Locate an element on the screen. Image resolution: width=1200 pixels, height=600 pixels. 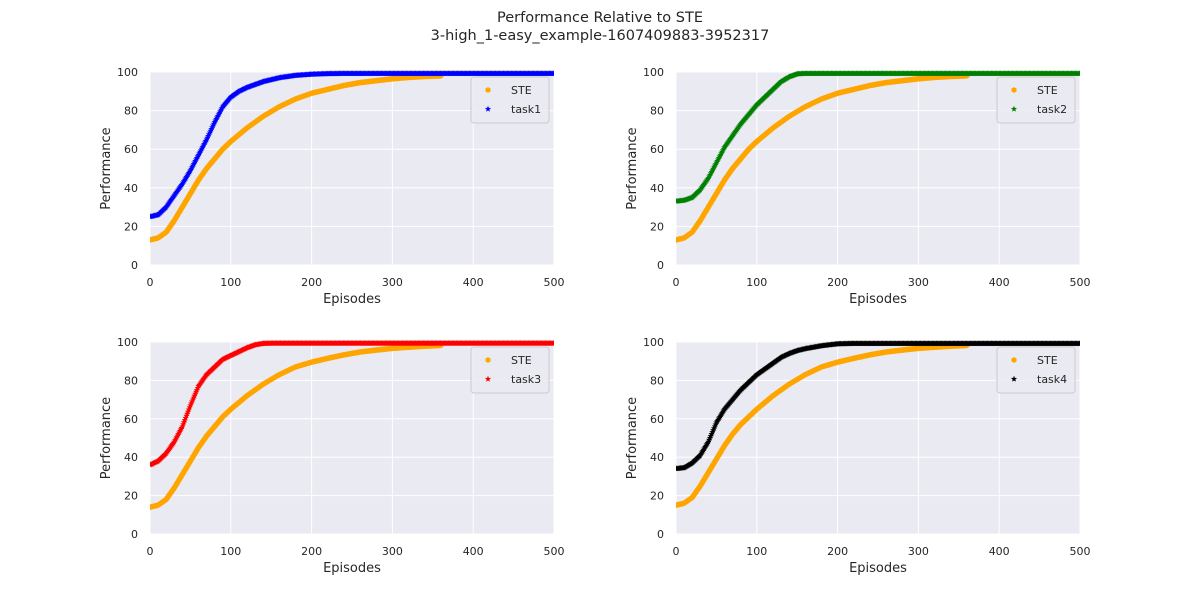
legend: STE task3 is located at coordinates (510, 370).